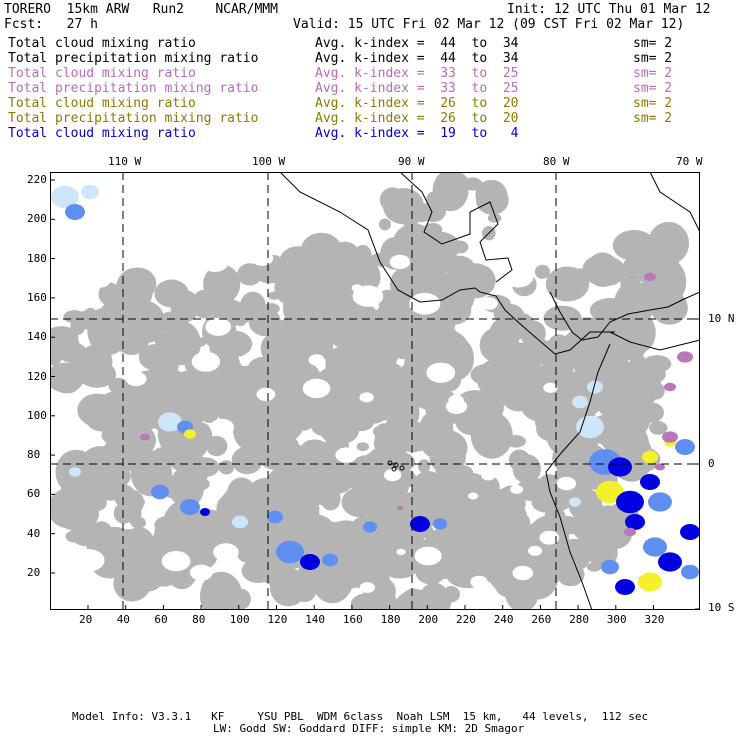 Image resolution: width=740 pixels, height=740 pixels. I want to click on x-tick-label: 180, so click(390, 619).